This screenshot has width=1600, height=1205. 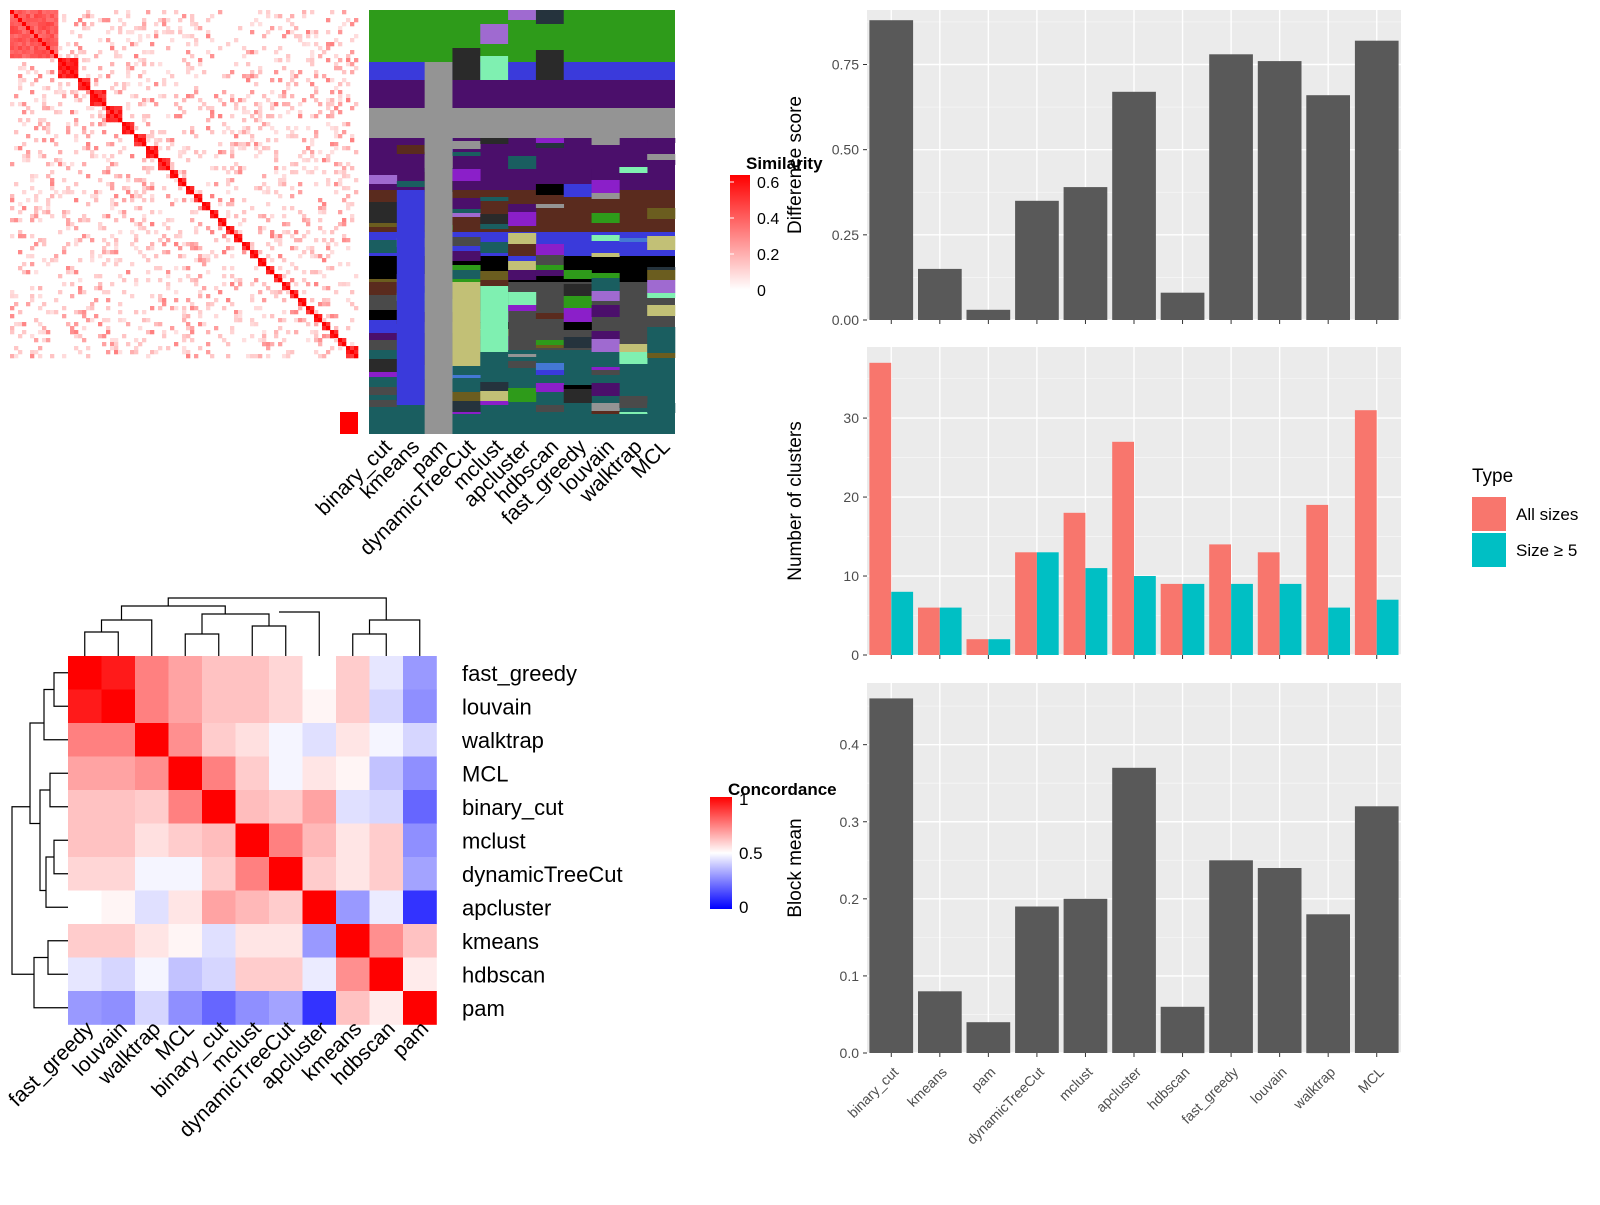 What do you see at coordinates (1376, 180) in the screenshot?
I see `bar` at bounding box center [1376, 180].